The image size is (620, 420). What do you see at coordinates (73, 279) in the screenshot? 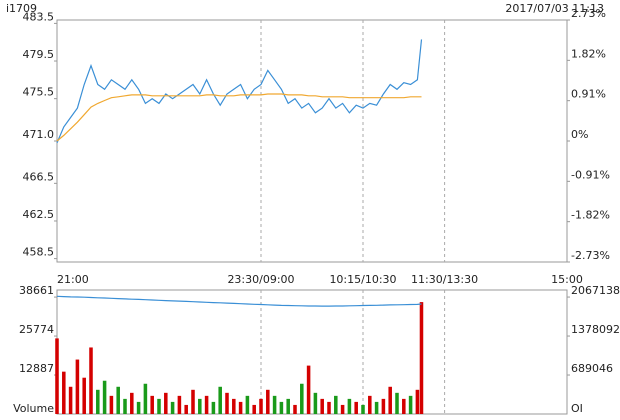
I see `x-tick-label: 21:00` at bounding box center [73, 279].